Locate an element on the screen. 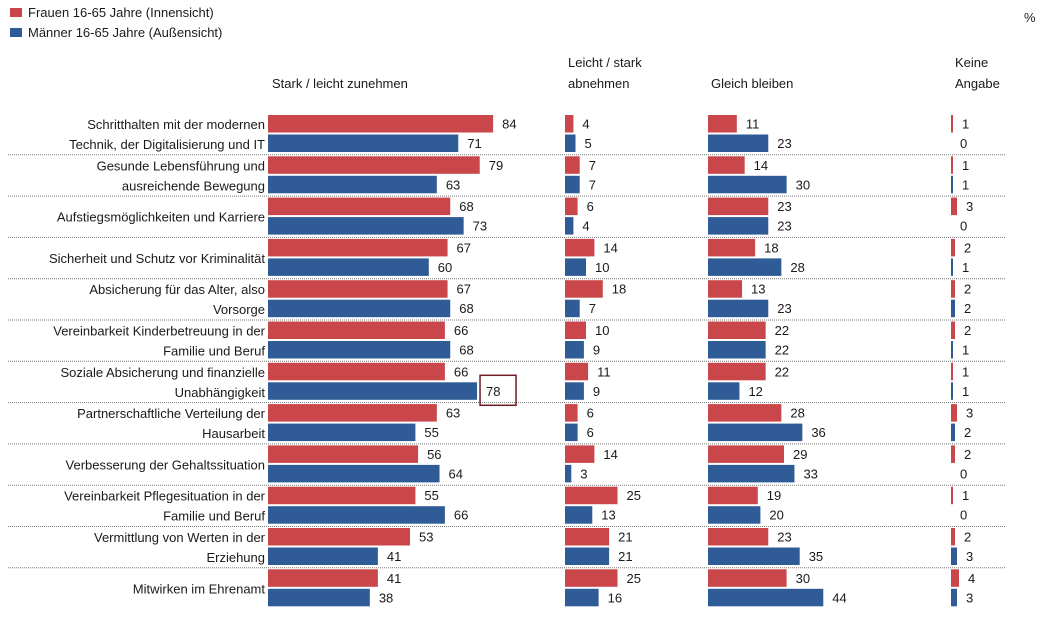  value-label-female: 25 is located at coordinates (634, 495).